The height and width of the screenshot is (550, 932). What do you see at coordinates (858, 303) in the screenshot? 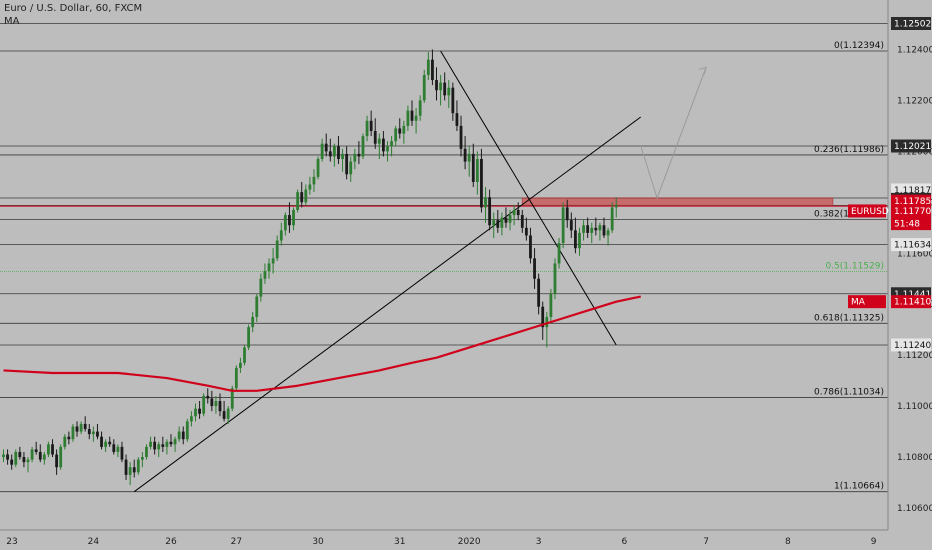
I see `price-label-text: MA` at bounding box center [858, 303].